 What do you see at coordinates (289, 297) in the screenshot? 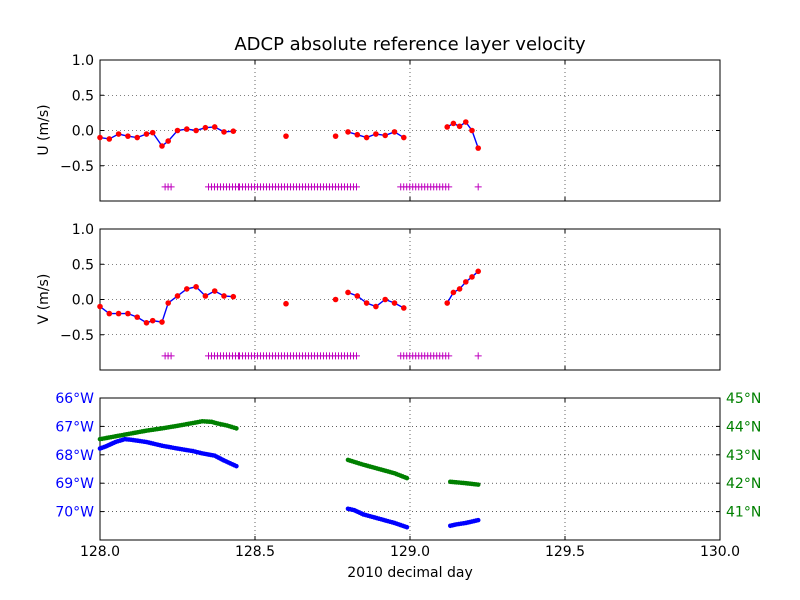
I see `panel-v-series` at bounding box center [289, 297].